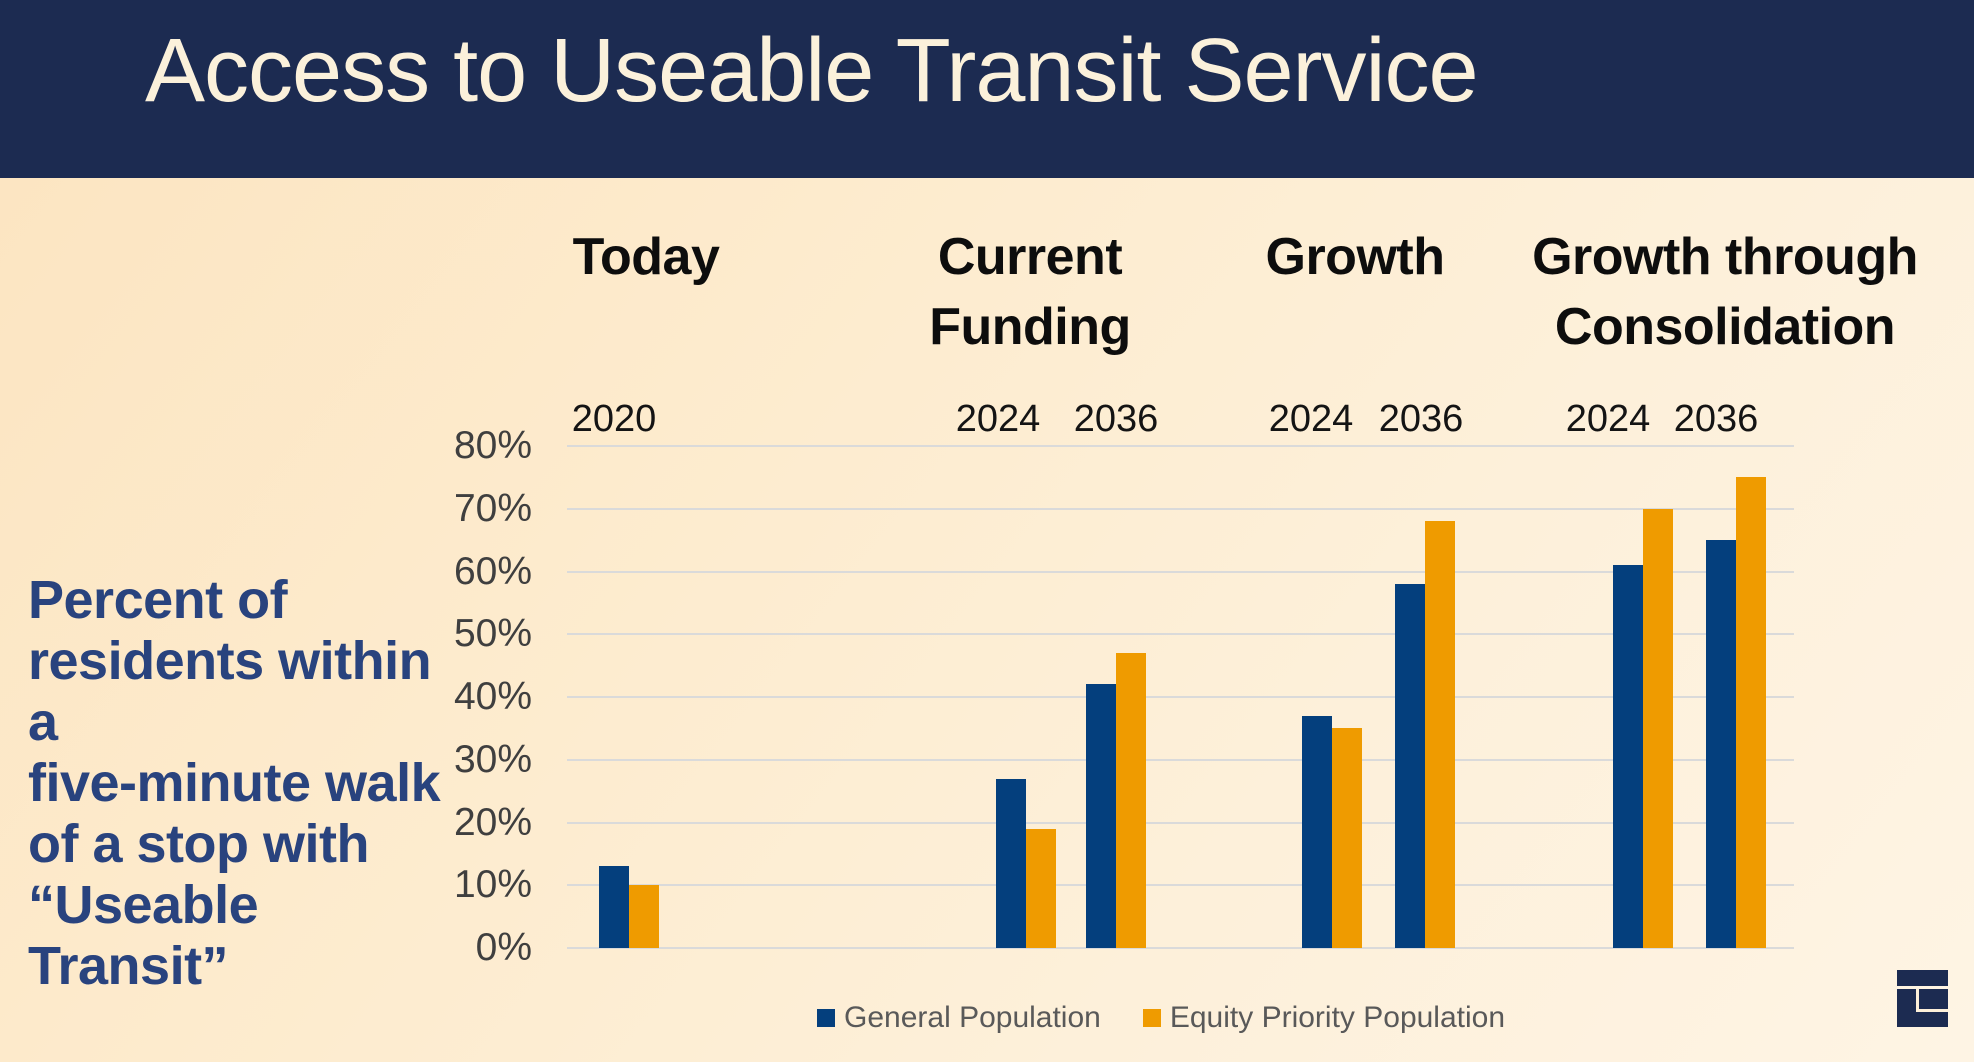  Describe the element at coordinates (972, 1017) in the screenshot. I see `legend-label: General Population` at that location.